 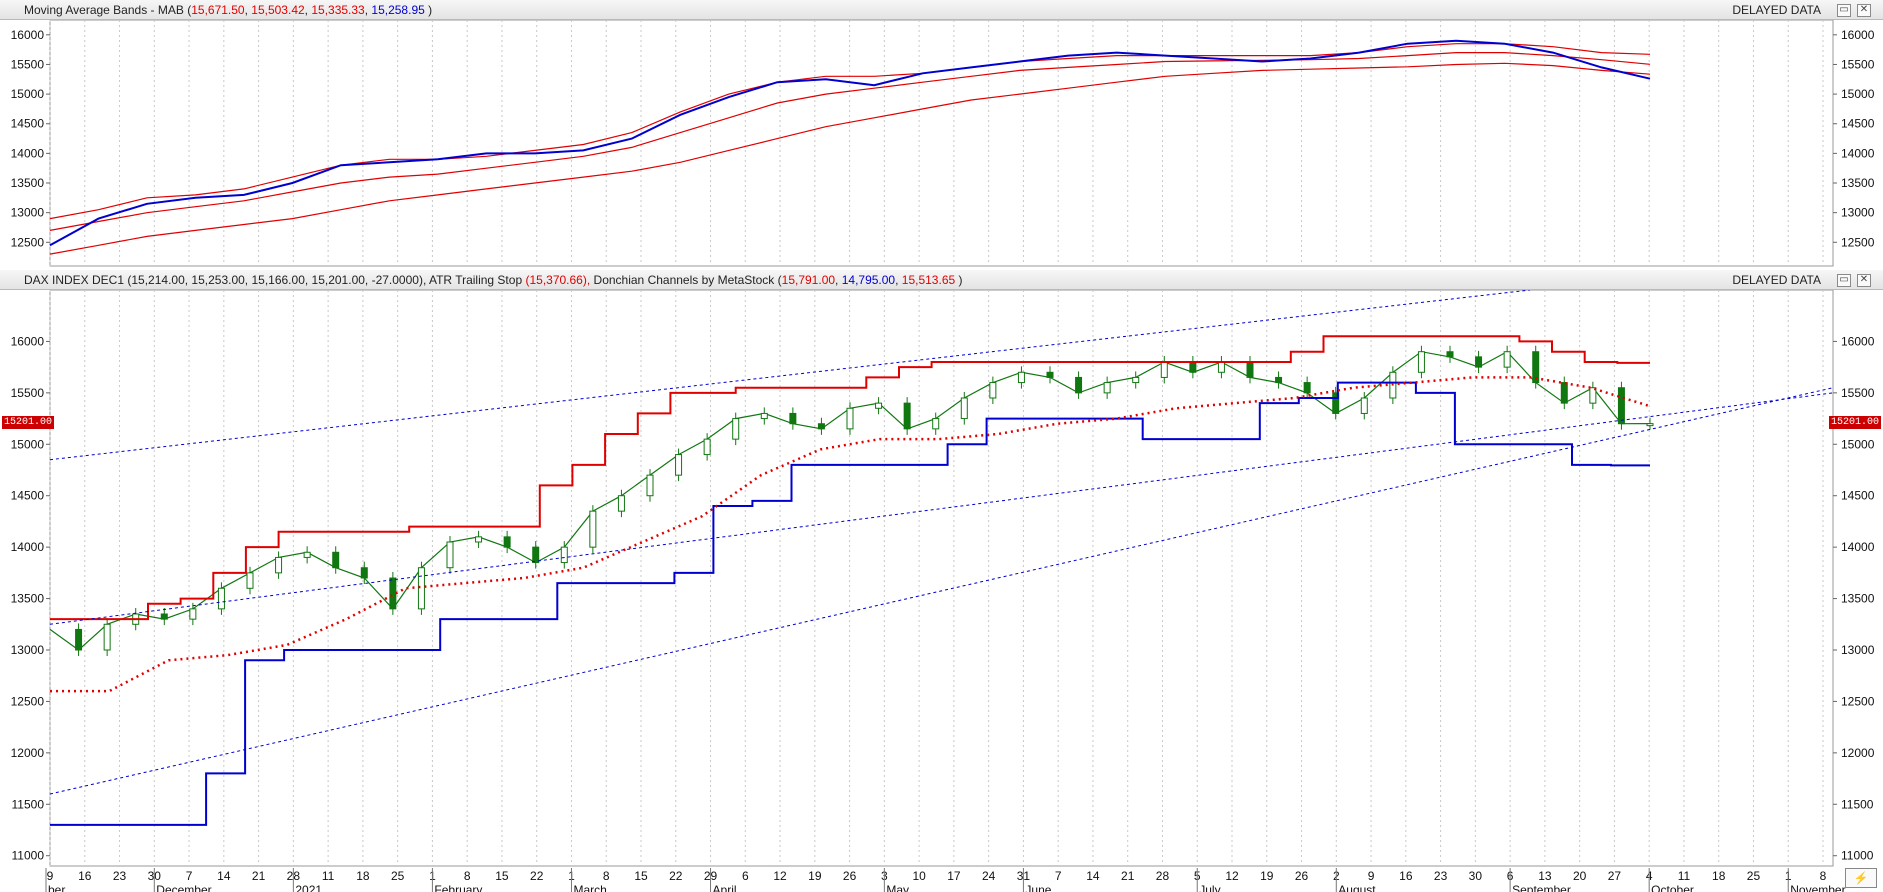 I want to click on ytick-label-left: 14500, so click(x=28, y=496).